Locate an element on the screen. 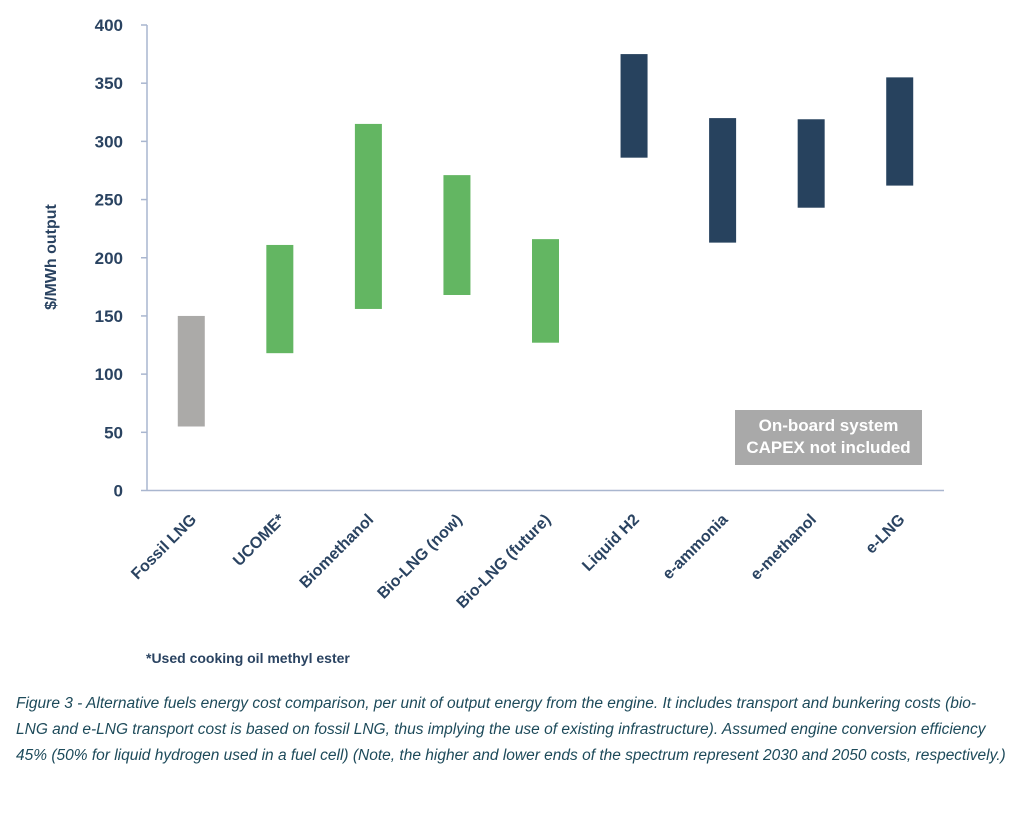 The image size is (1024, 817). x-category-label: Liquid H2 is located at coordinates (611, 543).